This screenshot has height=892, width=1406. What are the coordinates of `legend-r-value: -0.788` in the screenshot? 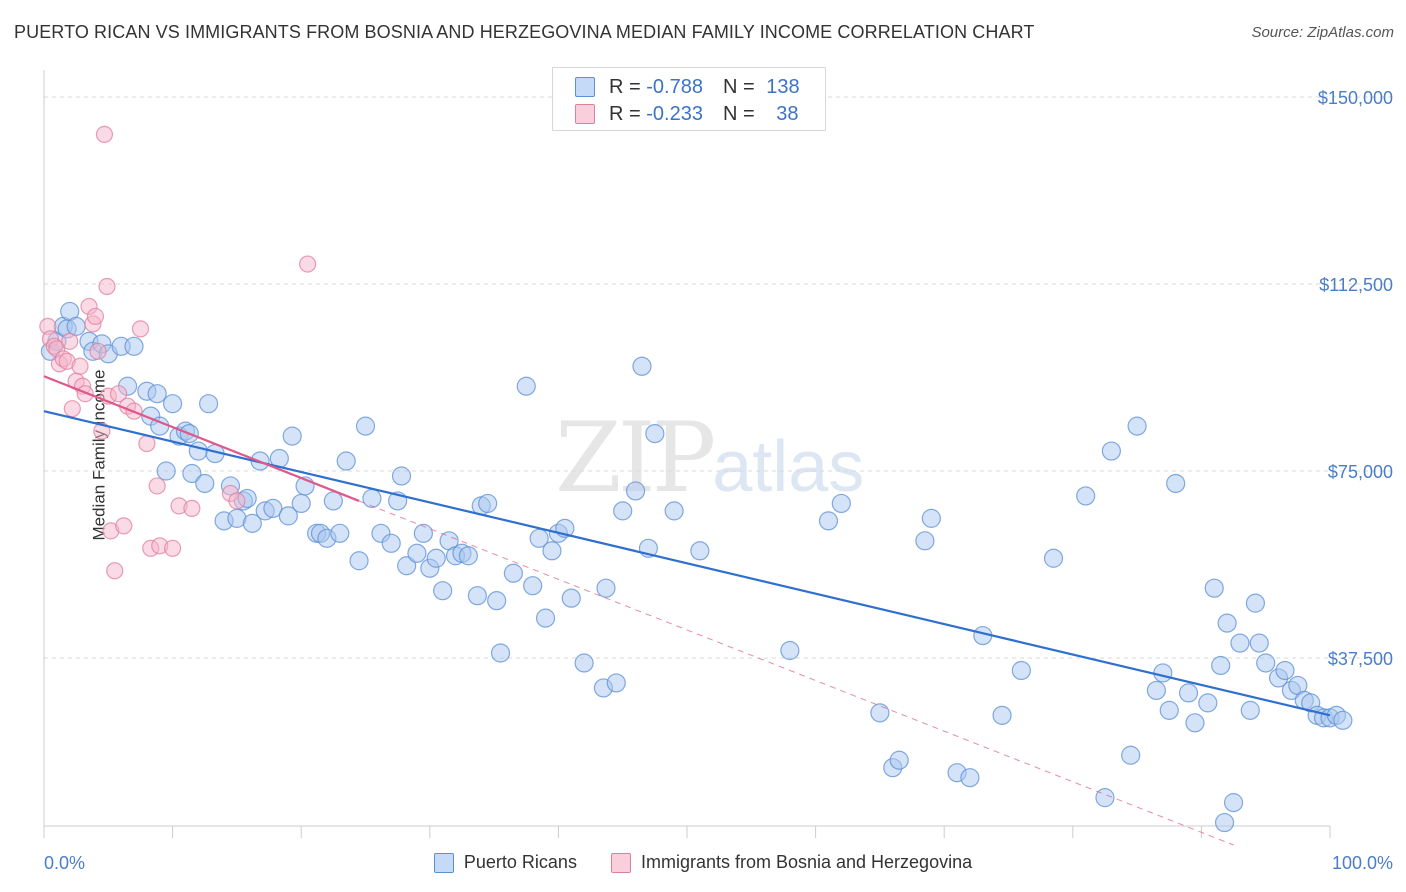 It's located at (674, 86).